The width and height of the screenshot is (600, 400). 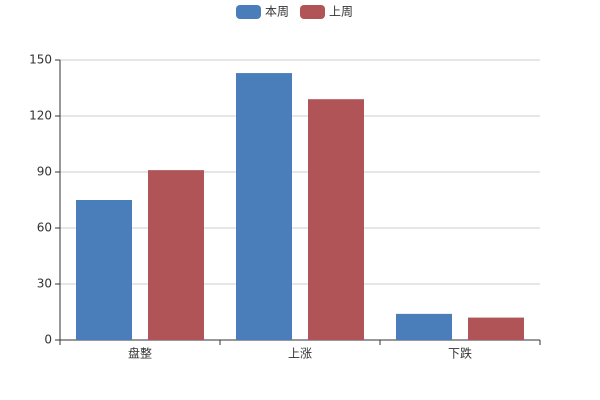 I want to click on y-tick-label: 30, so click(x=44, y=284).